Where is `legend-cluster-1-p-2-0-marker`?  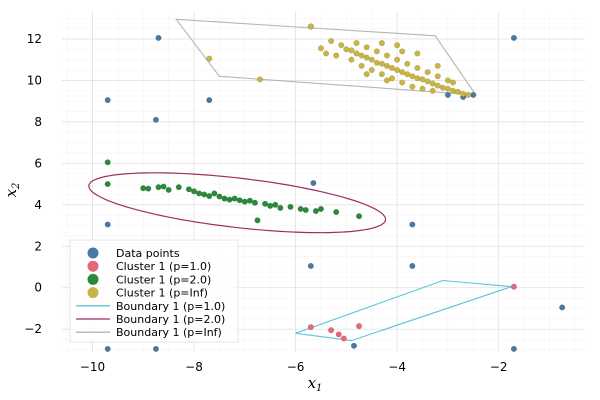
legend-cluster-1-p-2-0-marker is located at coordinates (93, 279).